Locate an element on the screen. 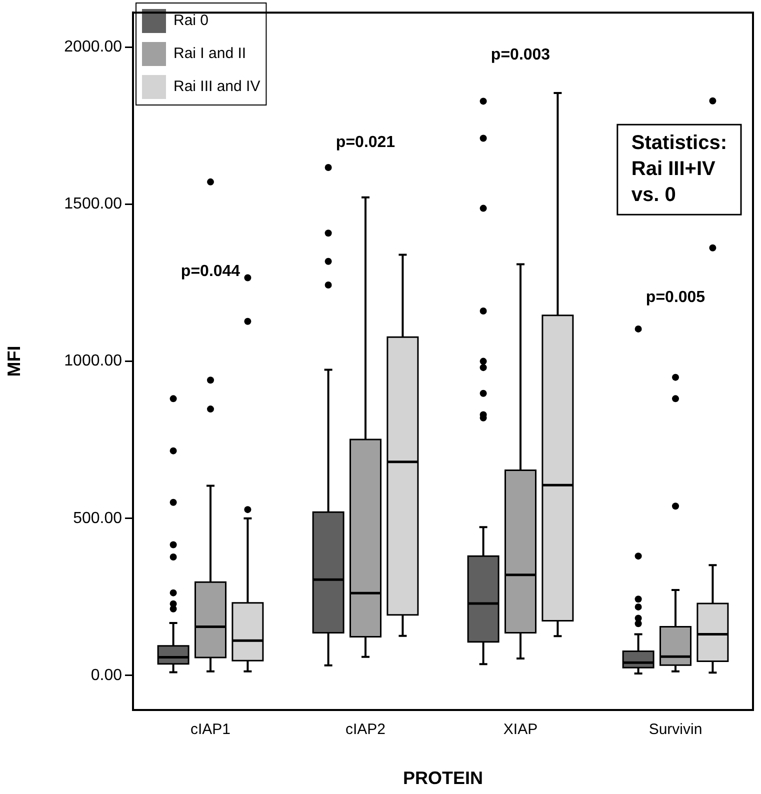  x-tick-label: cIAP2 is located at coordinates (365, 729).